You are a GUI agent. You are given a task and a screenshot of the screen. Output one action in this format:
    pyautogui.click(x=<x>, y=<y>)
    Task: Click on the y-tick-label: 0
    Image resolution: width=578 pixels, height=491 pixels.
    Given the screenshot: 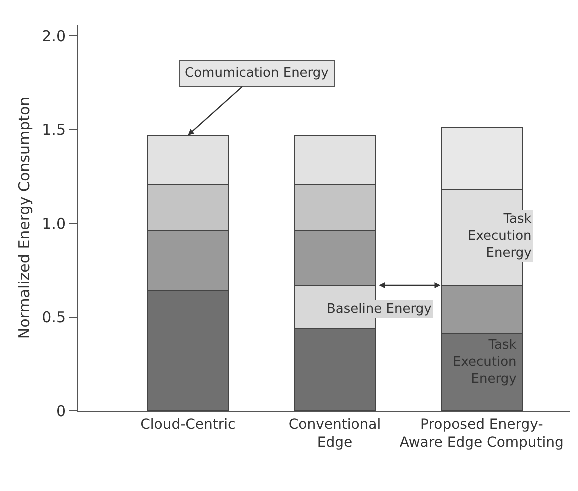 What is the action you would take?
    pyautogui.click(x=61, y=411)
    